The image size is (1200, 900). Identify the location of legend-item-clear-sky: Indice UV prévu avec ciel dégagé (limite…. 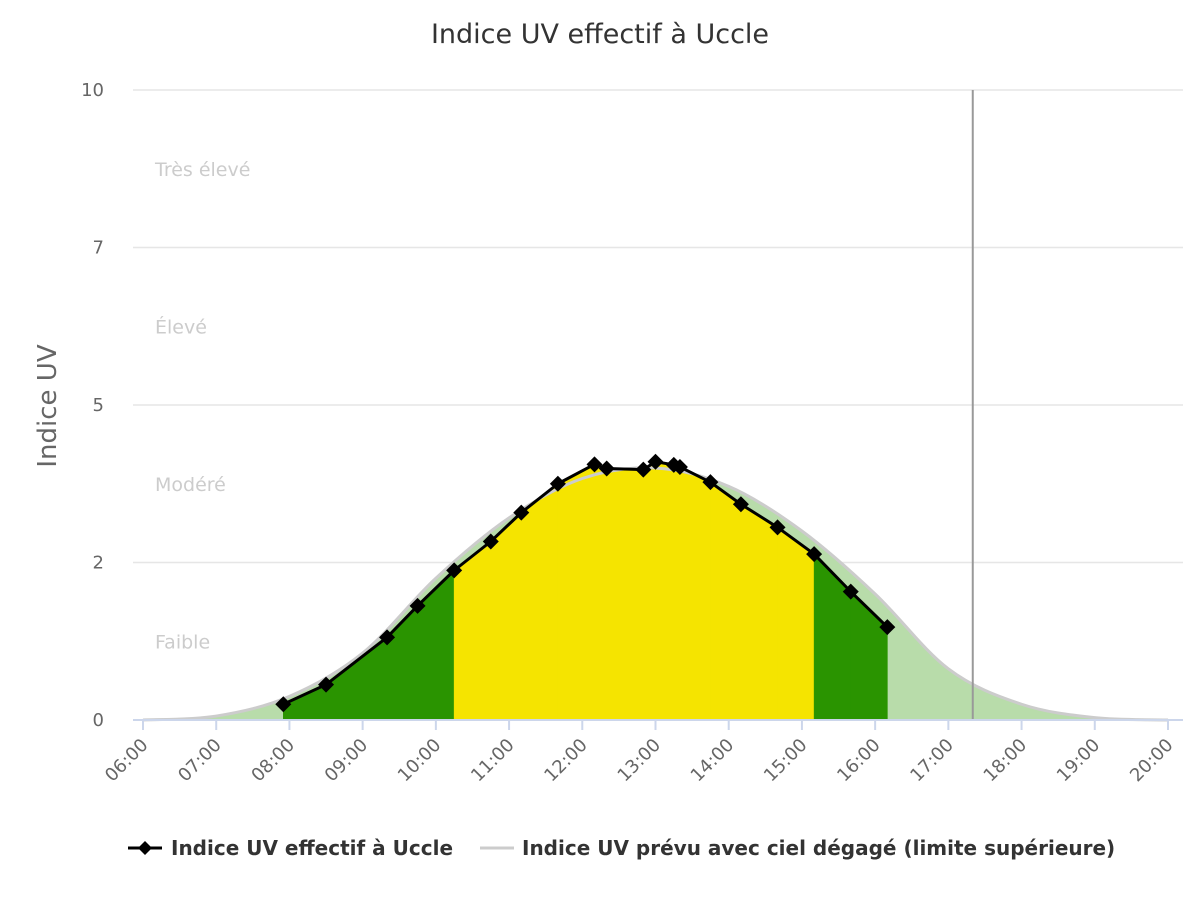
(797, 848).